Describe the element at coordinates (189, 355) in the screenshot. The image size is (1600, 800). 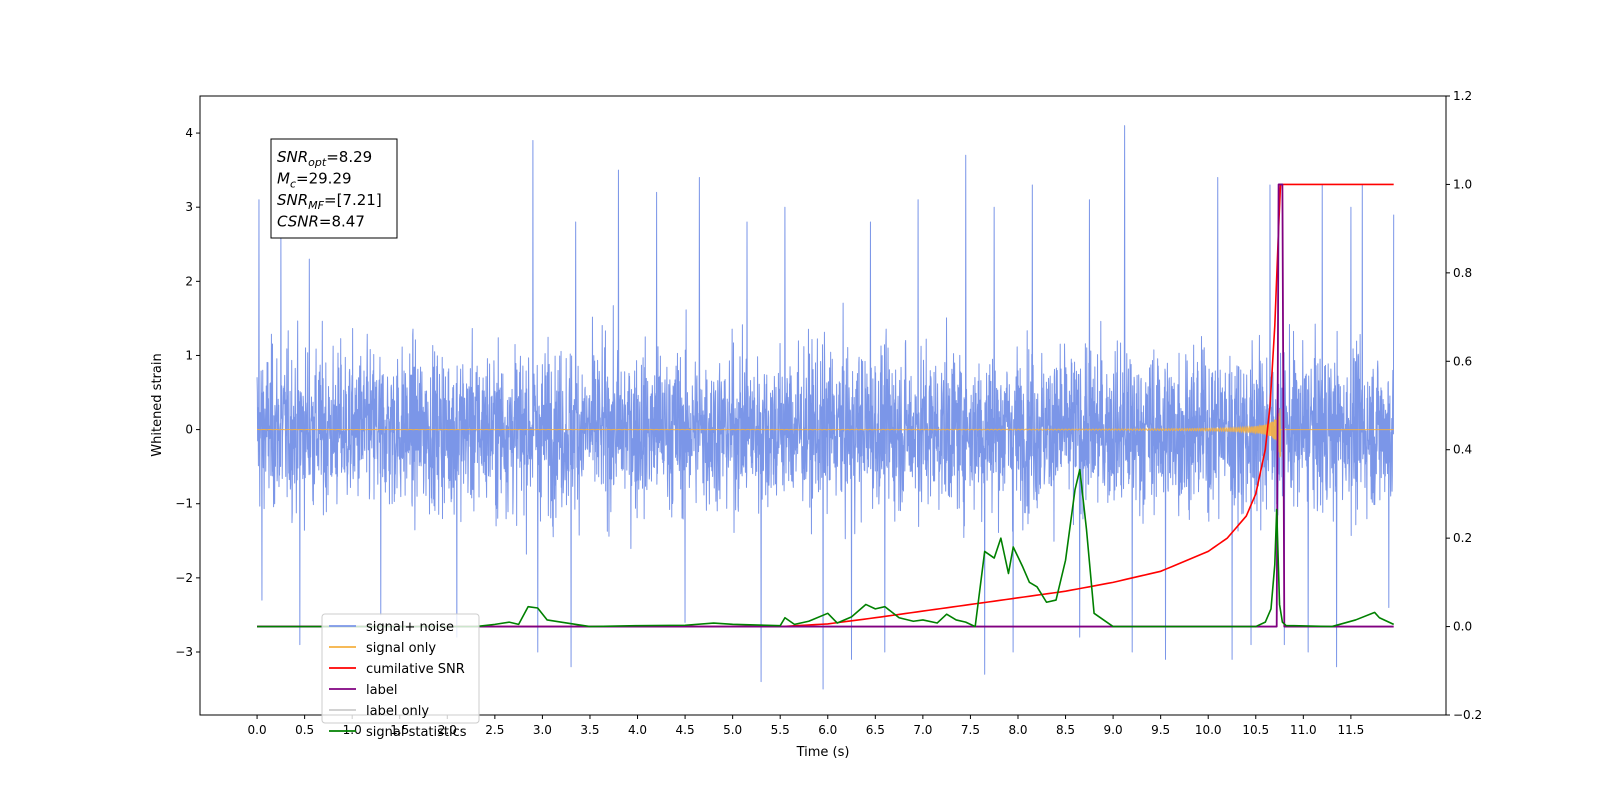
I see `y-tick-label: 1` at that location.